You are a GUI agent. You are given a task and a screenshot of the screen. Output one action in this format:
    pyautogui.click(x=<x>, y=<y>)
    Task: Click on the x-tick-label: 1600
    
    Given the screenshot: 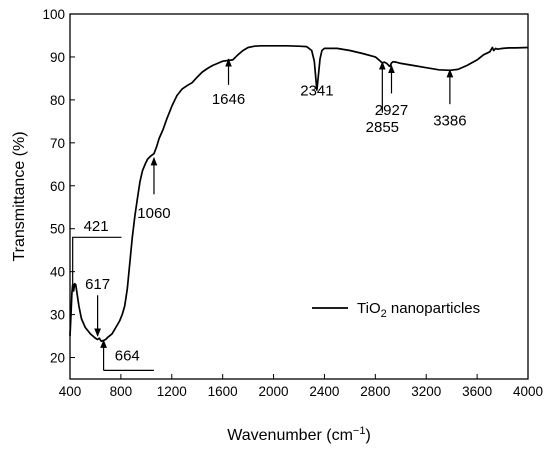 What is the action you would take?
    pyautogui.click(x=223, y=391)
    